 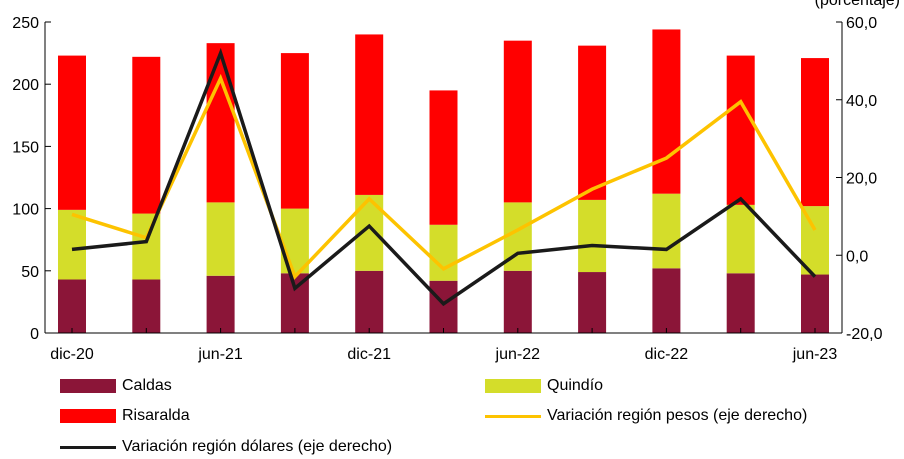 What do you see at coordinates (25, 85) in the screenshot?
I see `left-tick-label: 200` at bounding box center [25, 85].